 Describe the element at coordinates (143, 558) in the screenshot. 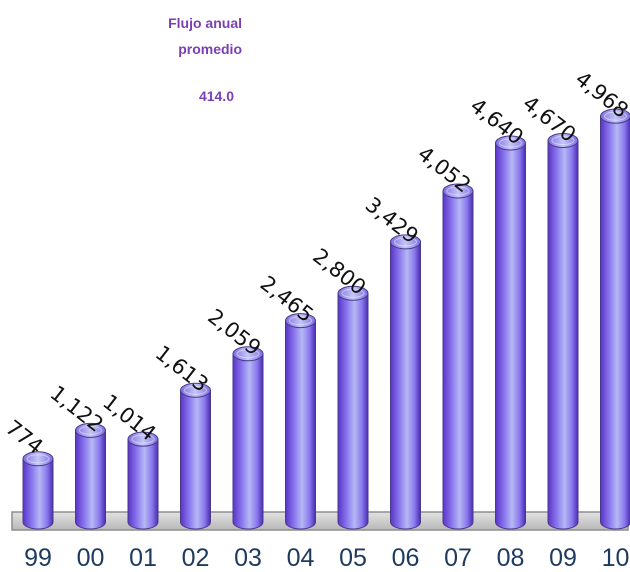

I see `x-tick-label-01: 01` at that location.